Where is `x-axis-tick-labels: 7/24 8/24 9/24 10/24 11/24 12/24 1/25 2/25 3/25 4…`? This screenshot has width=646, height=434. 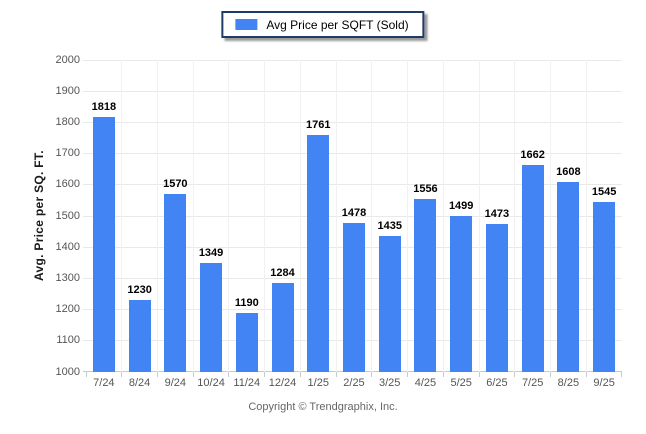
x-axis-tick-labels: 7/24 8/24 9/24 10/24 11/24 12/24 1/25 2/25 3/25 4… is located at coordinates (354, 384).